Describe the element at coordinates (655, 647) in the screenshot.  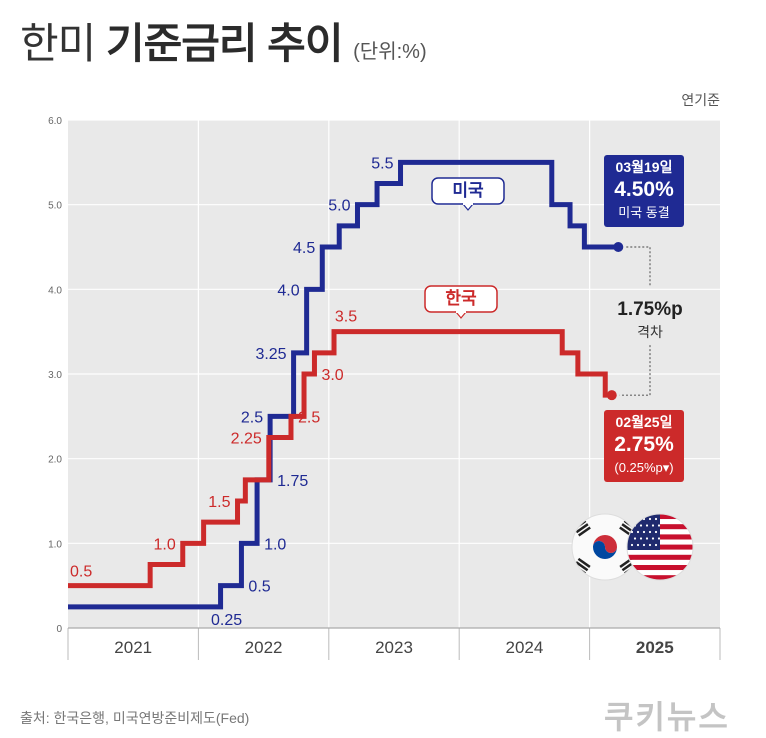
I see `x-year-label: 2025` at that location.